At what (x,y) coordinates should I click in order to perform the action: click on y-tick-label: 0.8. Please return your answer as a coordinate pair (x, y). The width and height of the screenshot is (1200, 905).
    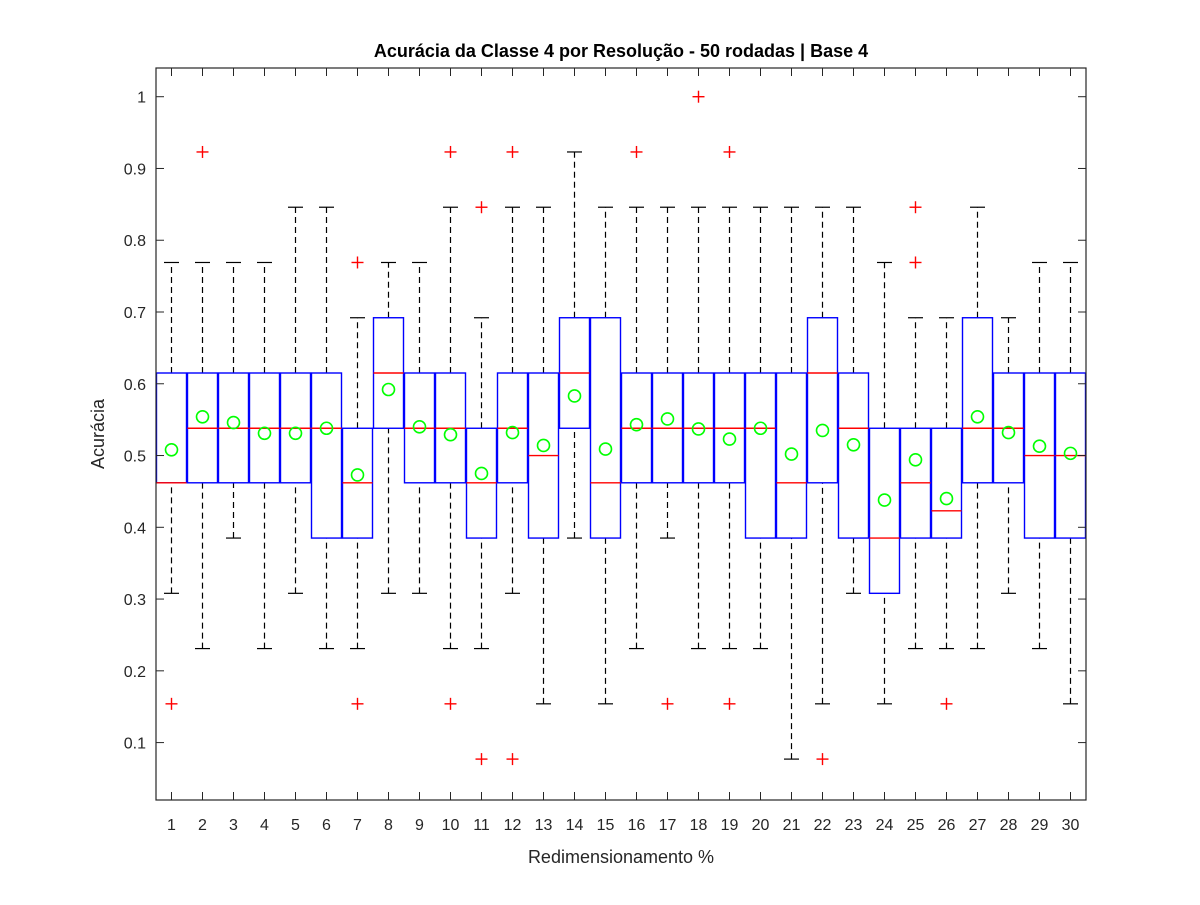
    Looking at the image, I should click on (135, 241).